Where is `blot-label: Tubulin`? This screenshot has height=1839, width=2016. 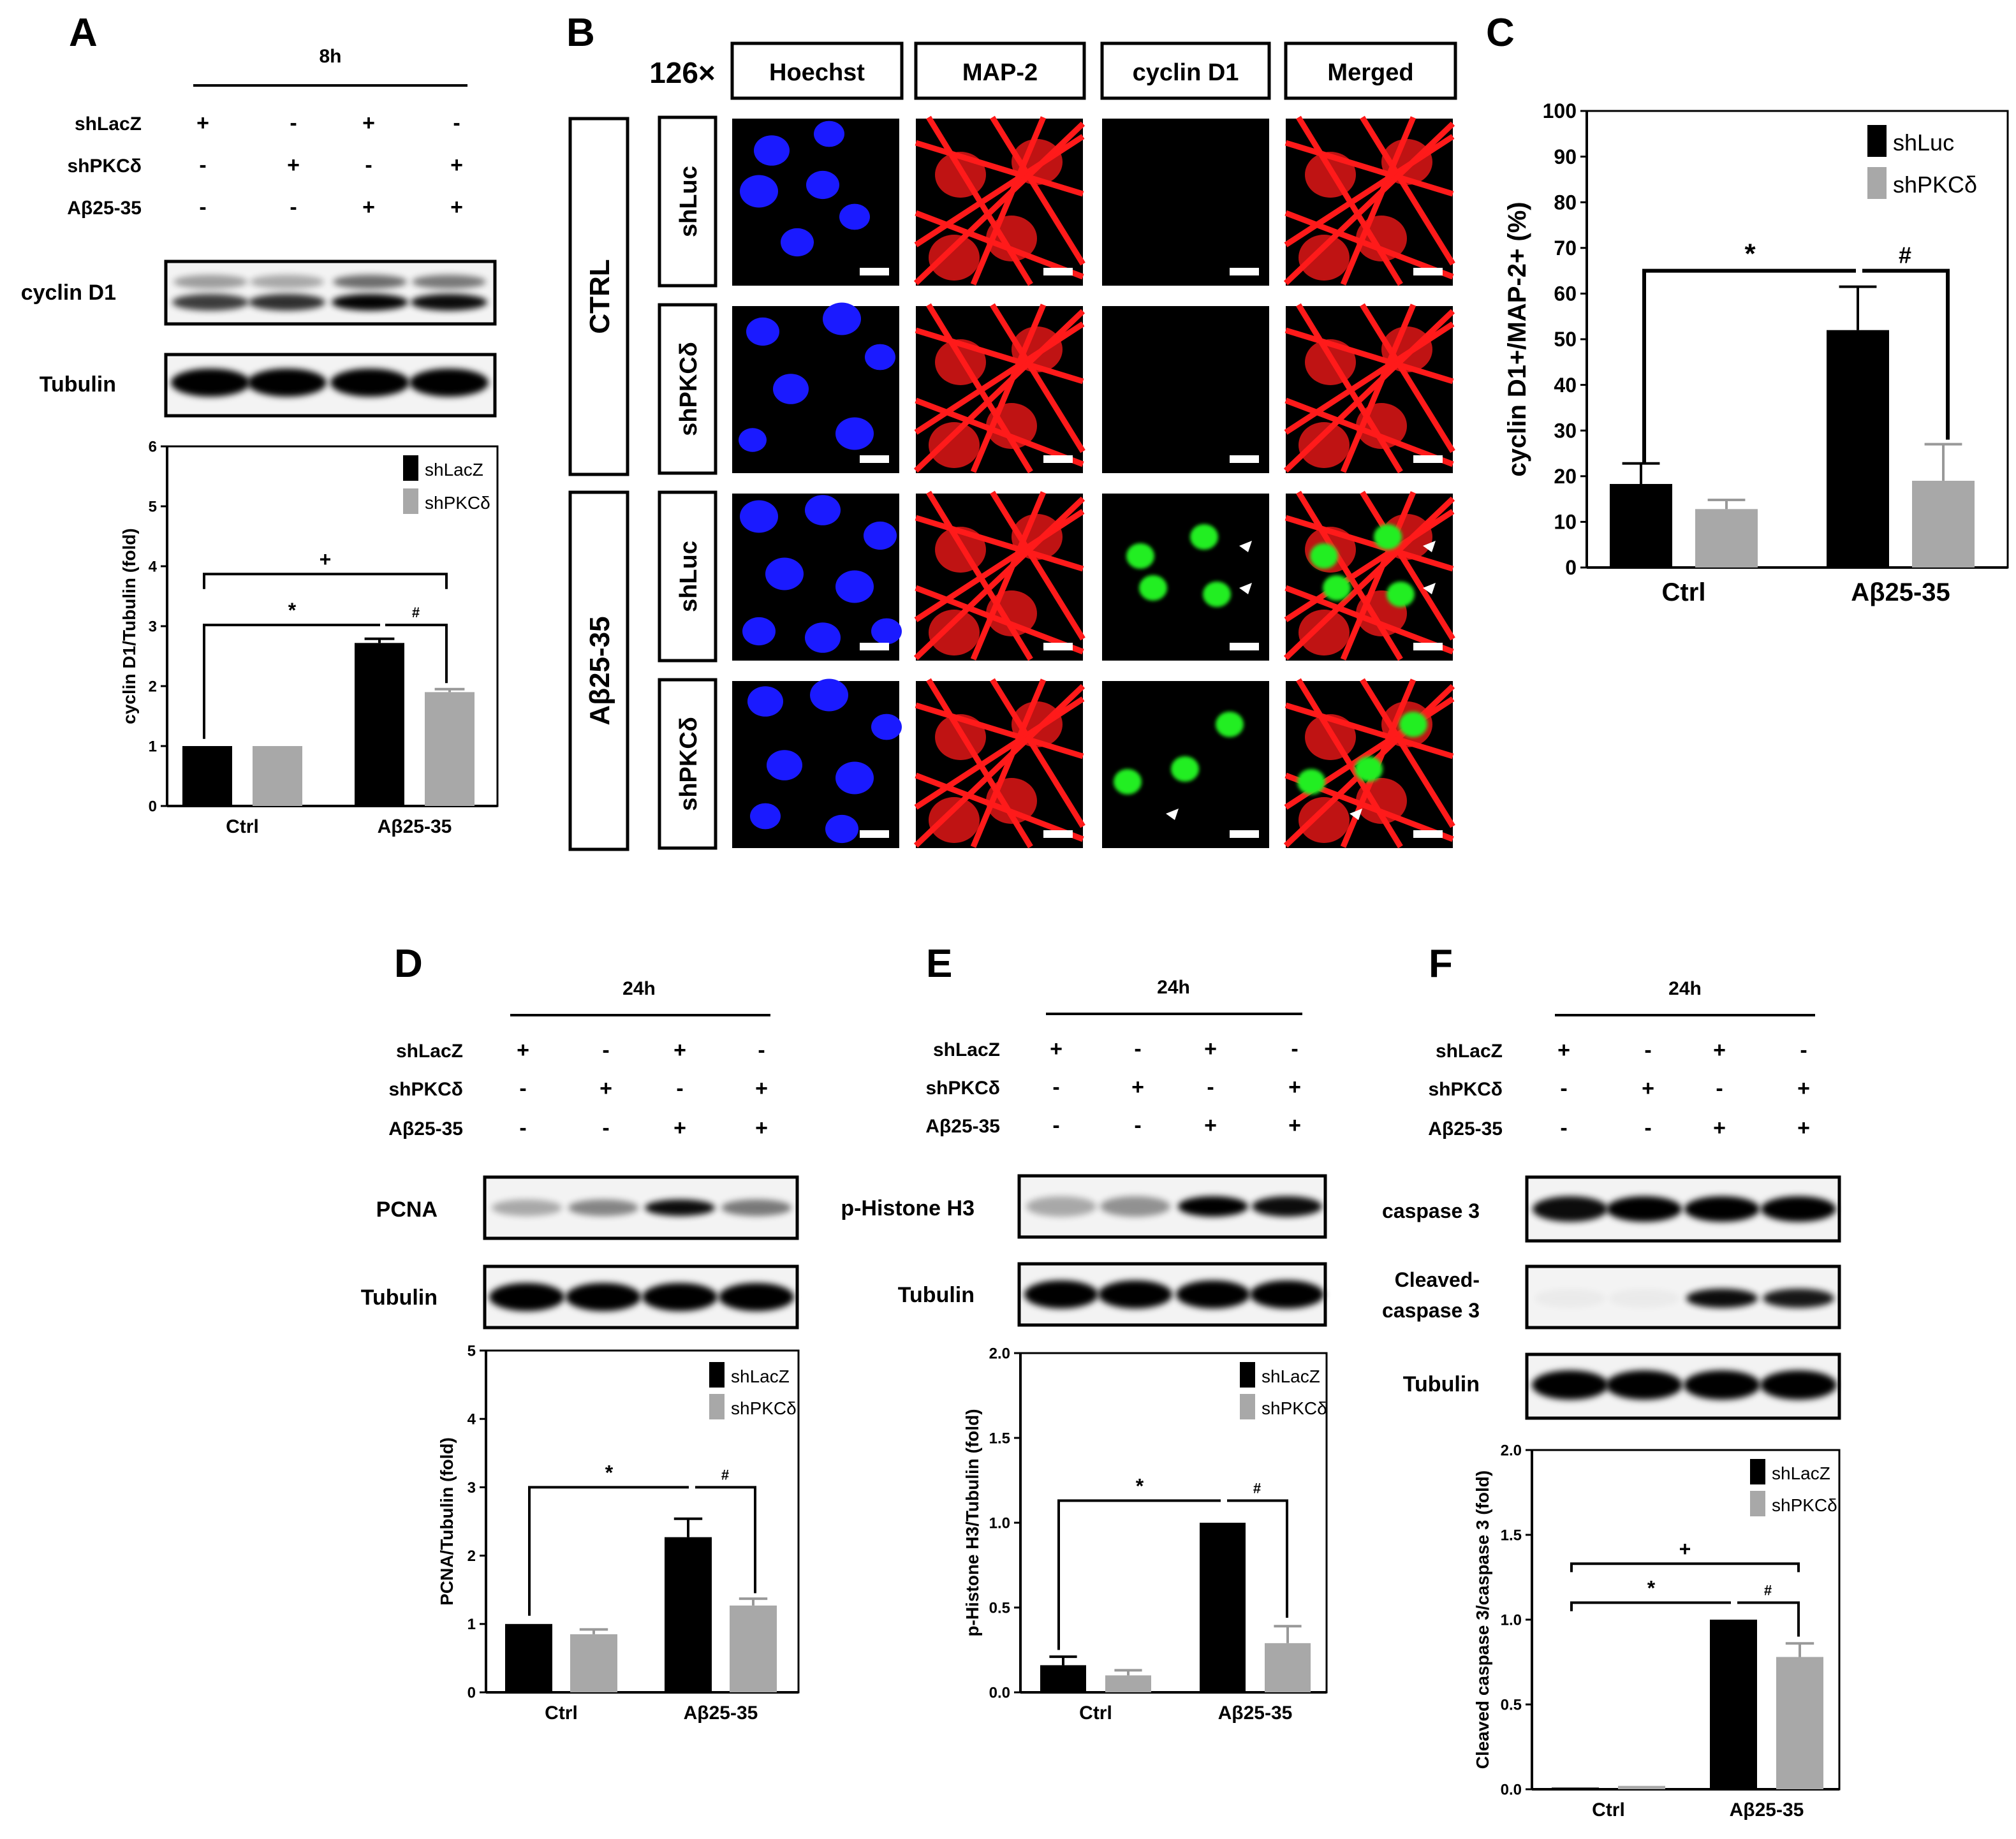
blot-label: Tubulin is located at coordinates (399, 1298).